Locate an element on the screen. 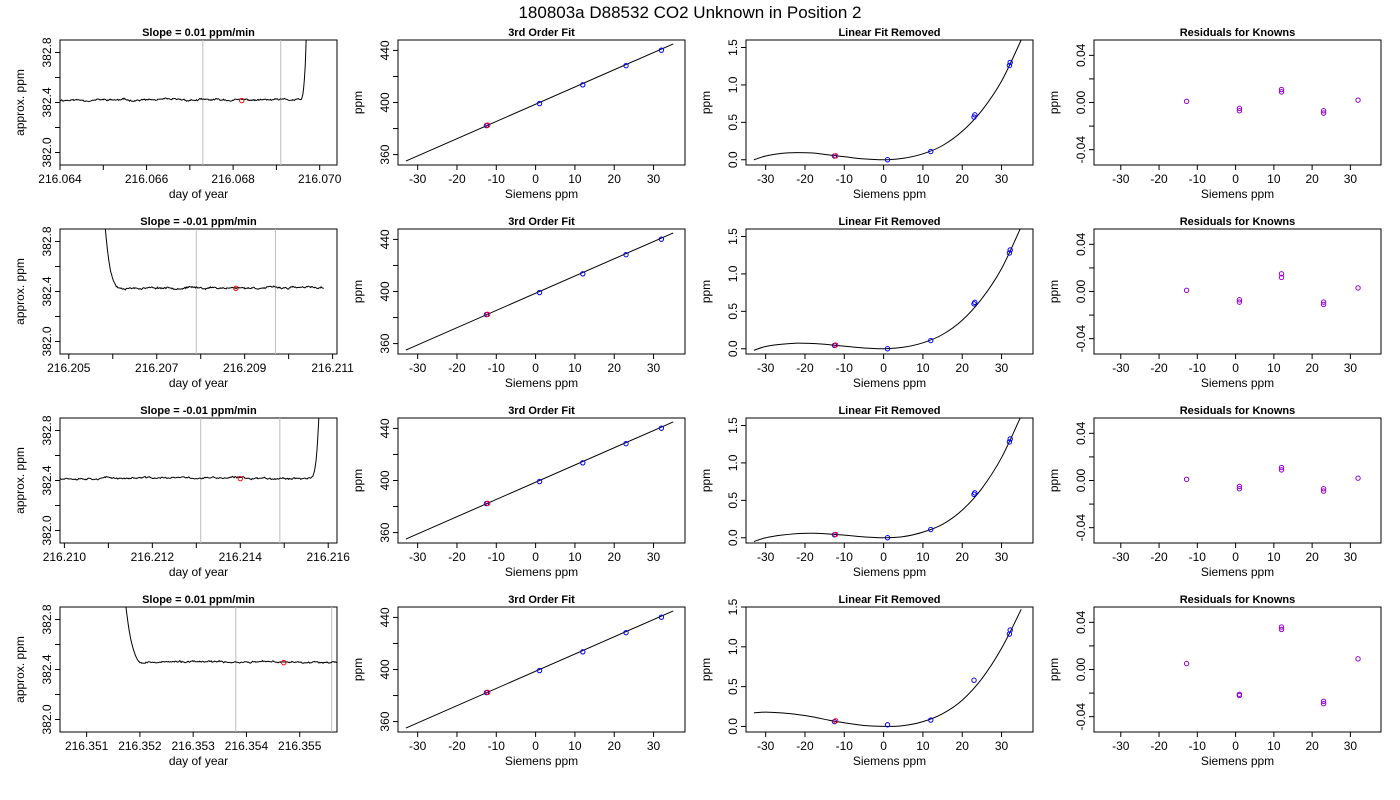 This screenshot has width=1400, height=800. y-tick-label: 400 is located at coordinates (385, 291).